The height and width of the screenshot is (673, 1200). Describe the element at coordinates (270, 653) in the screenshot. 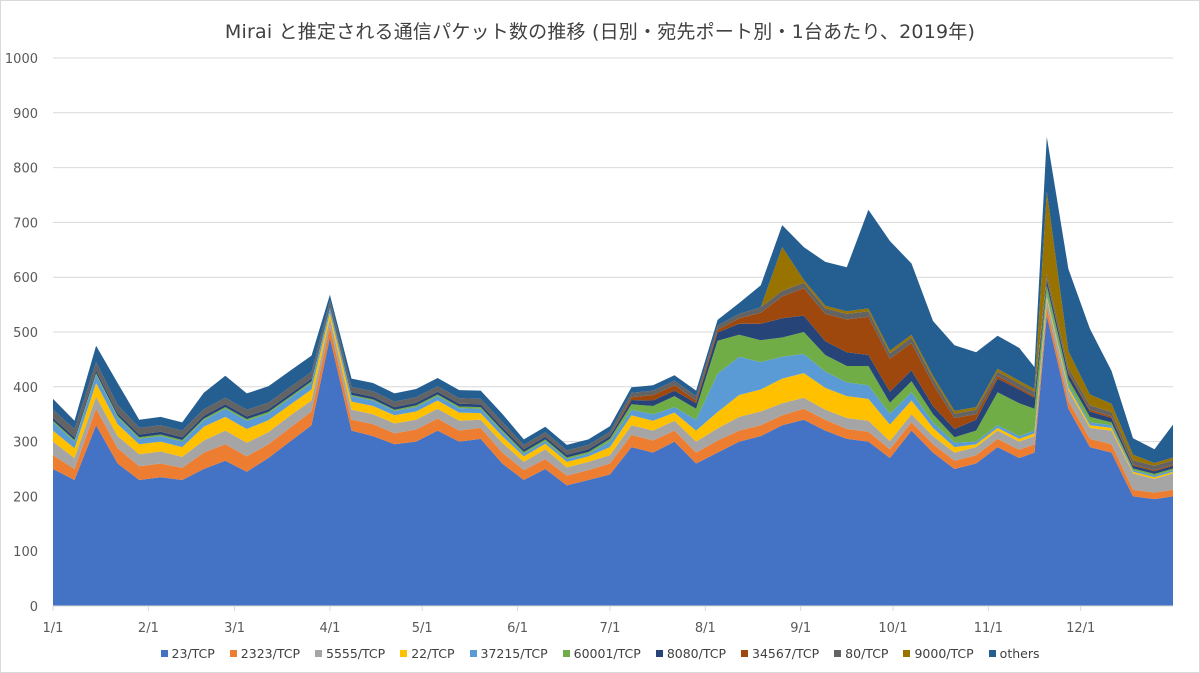

I see `legend-label: 2323/TCP` at that location.